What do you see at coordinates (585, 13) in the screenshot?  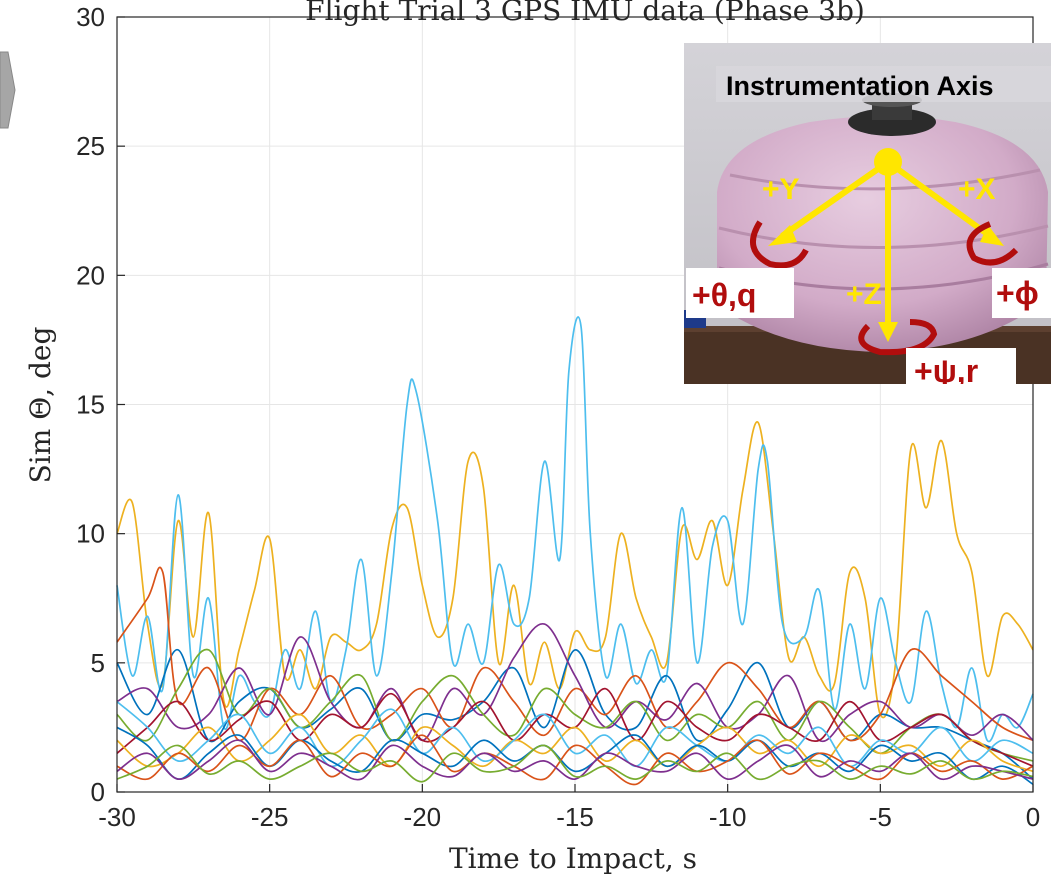 I see `chart-title: Flight Trial 3 GPS IMU data (Phase 3b)` at bounding box center [585, 13].